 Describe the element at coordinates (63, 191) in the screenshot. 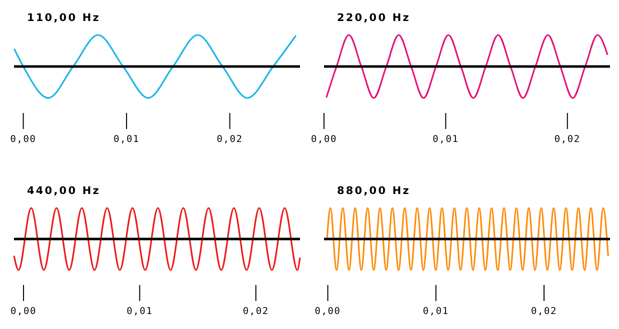

I see `chart-title: 440,00 Hz` at that location.